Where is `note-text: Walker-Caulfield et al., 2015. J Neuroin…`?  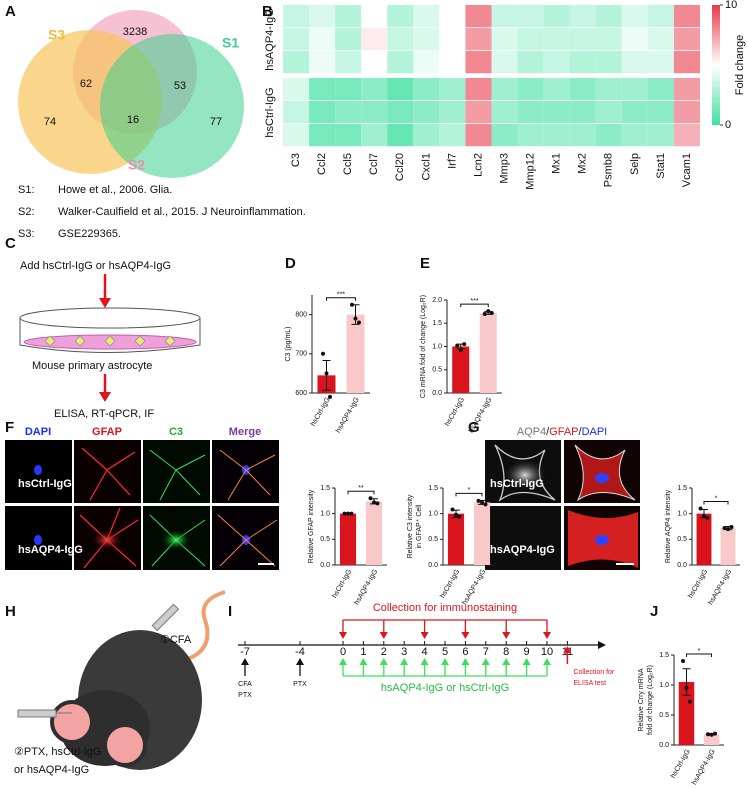
note-text: Walker-Caulfield et al., 2015. J Neuroin… is located at coordinates (182, 212).